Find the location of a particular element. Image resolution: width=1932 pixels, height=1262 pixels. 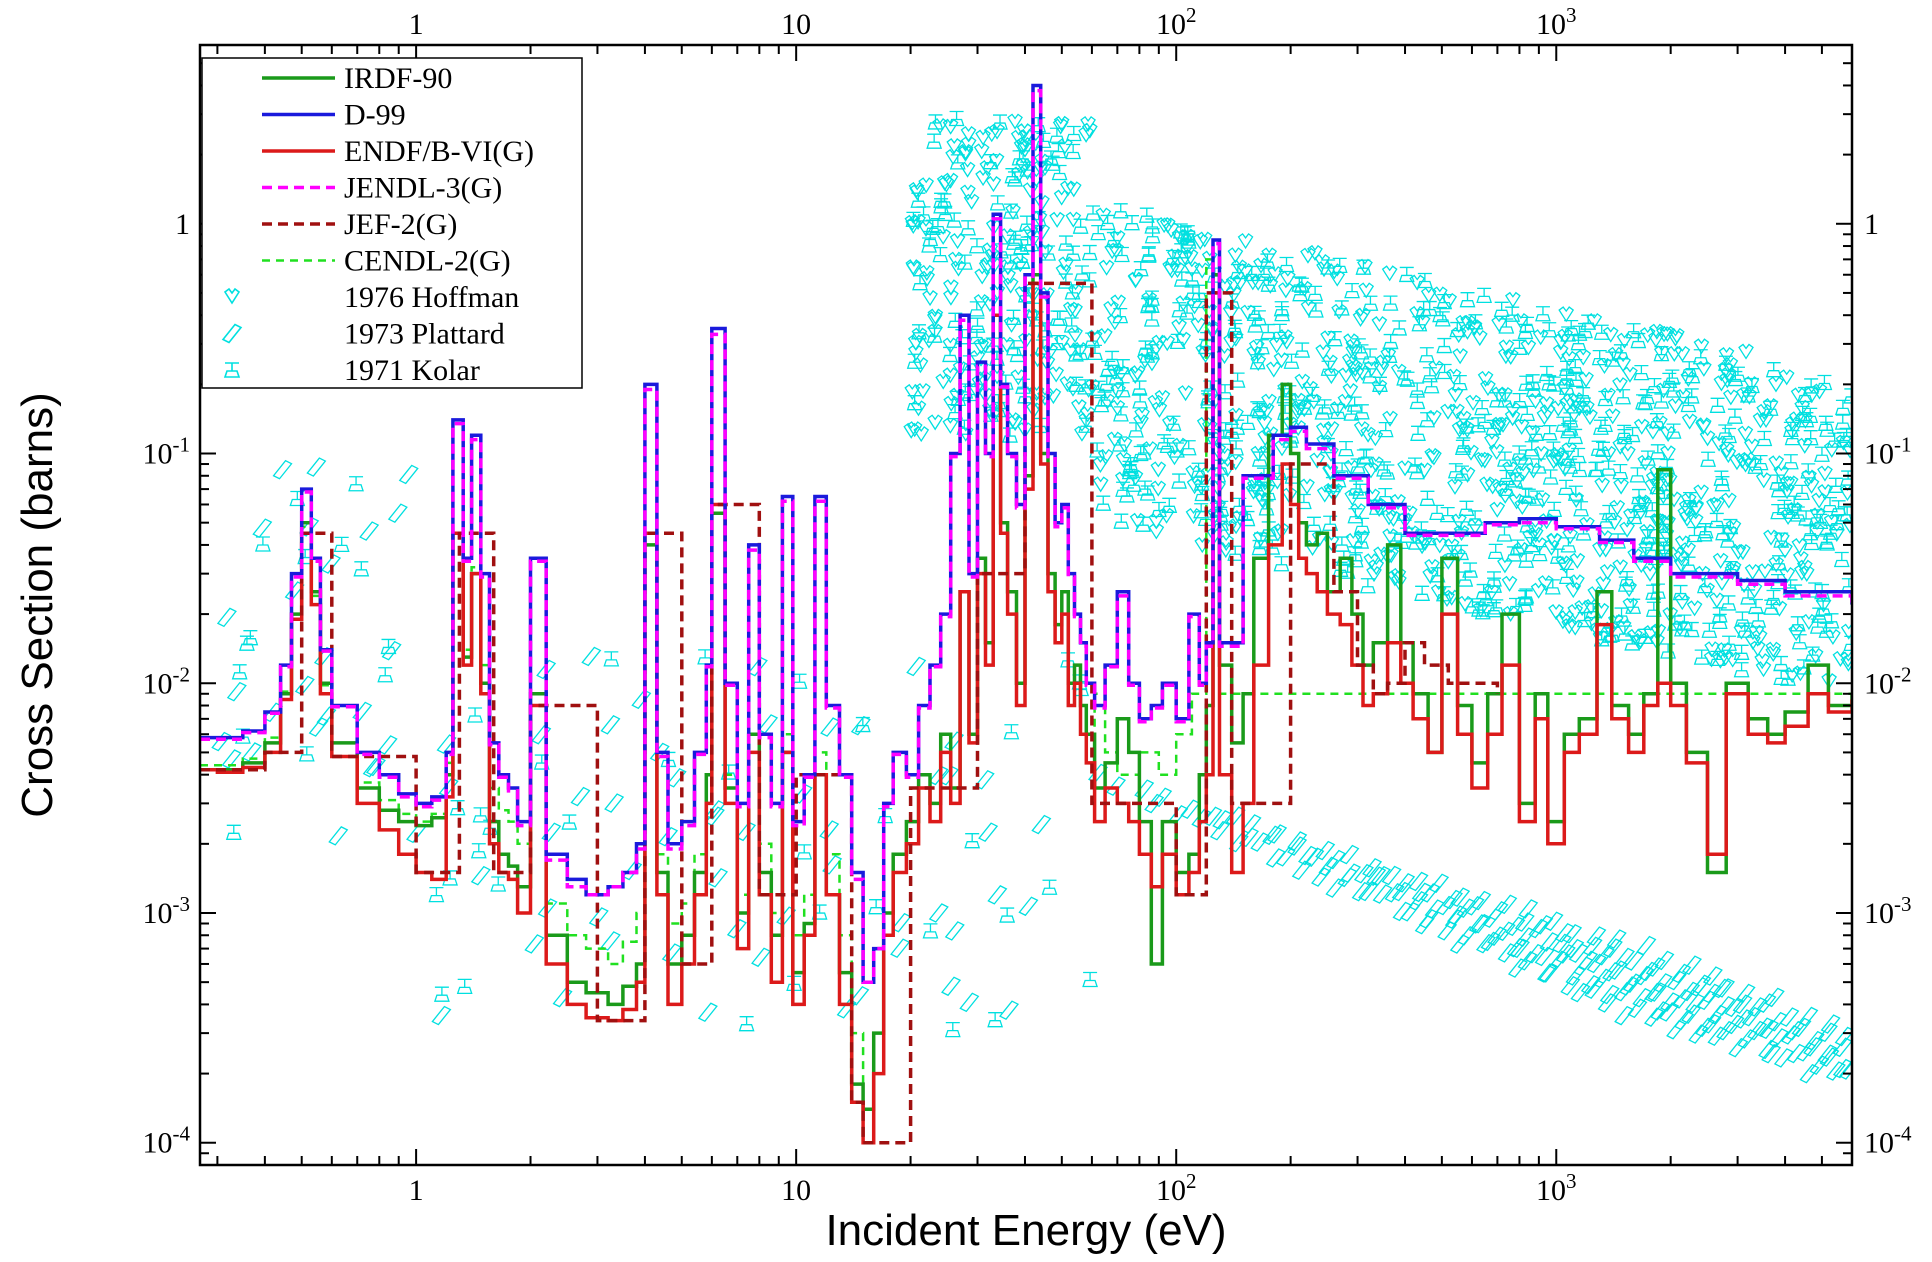

legend-label-endf-b-vi-g: ENDF/B-VI(G) is located at coordinates (439, 151).